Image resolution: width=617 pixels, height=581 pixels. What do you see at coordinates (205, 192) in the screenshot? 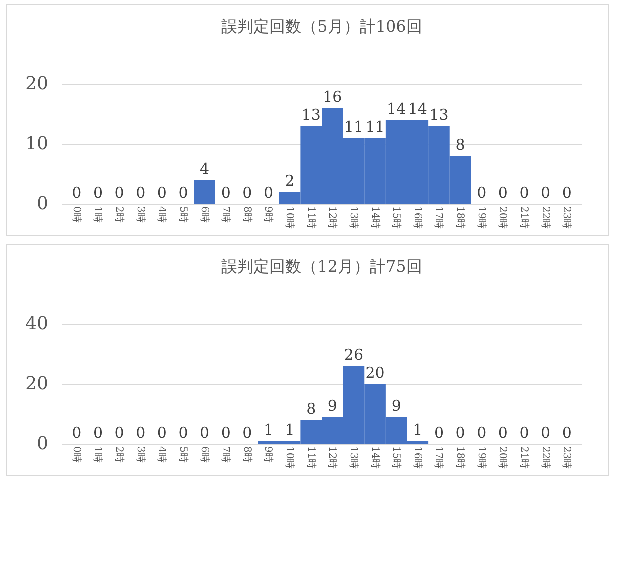
I see `bar` at bounding box center [205, 192].